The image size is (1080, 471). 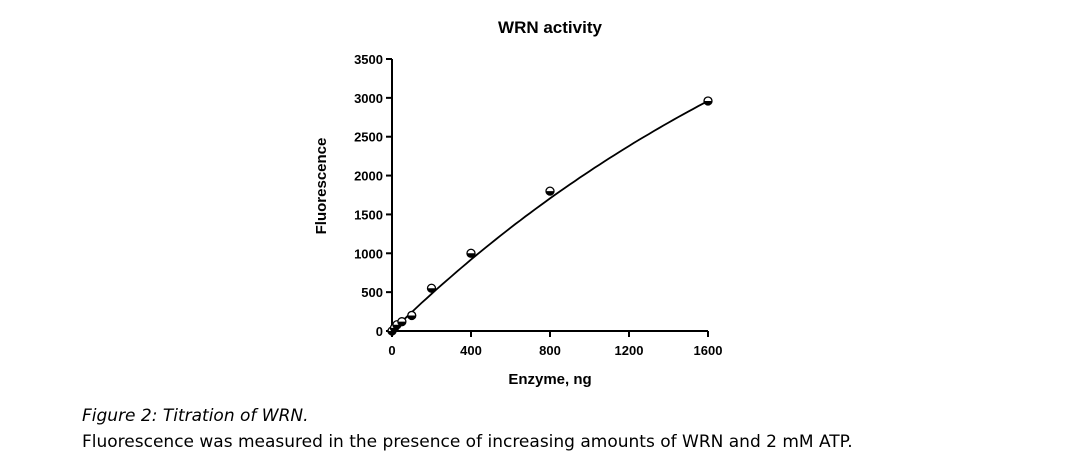 What do you see at coordinates (379, 331) in the screenshot?
I see `y-tick-label: 0` at bounding box center [379, 331].